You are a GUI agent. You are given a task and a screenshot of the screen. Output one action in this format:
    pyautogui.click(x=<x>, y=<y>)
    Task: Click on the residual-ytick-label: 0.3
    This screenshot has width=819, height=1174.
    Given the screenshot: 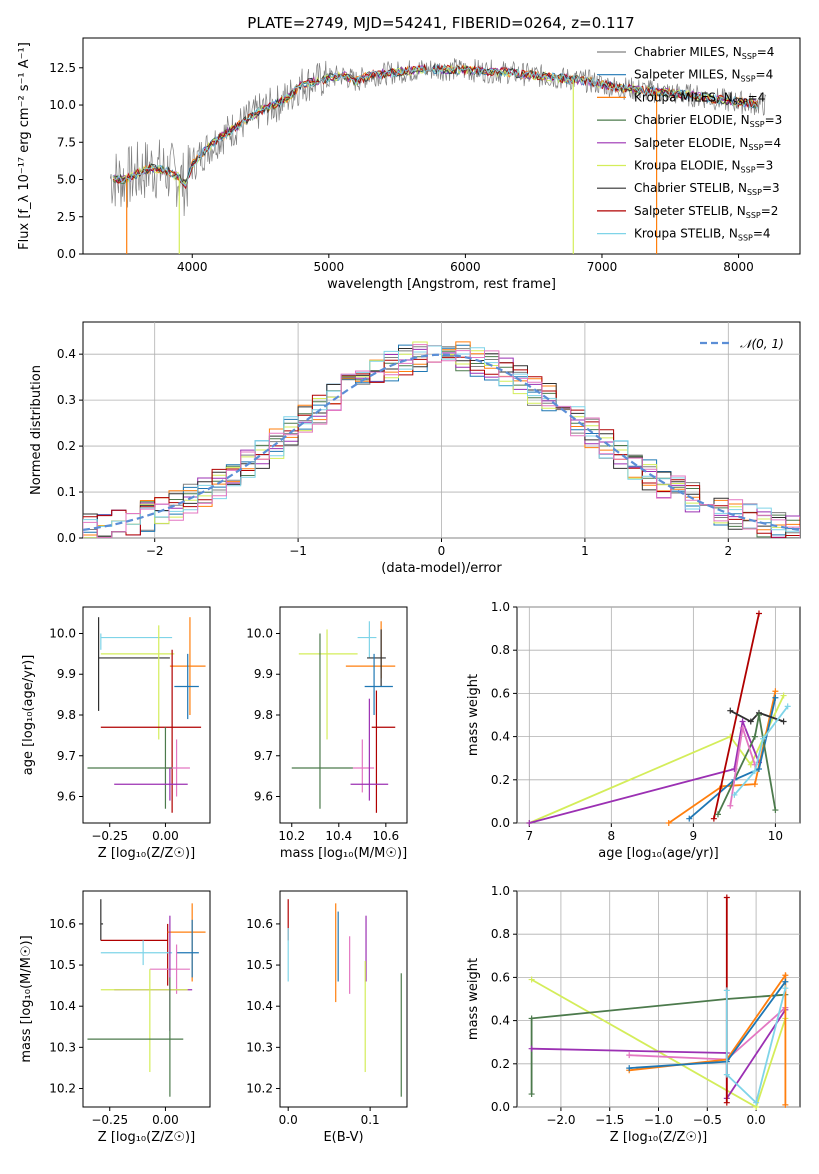 What is the action you would take?
    pyautogui.click(x=66, y=400)
    